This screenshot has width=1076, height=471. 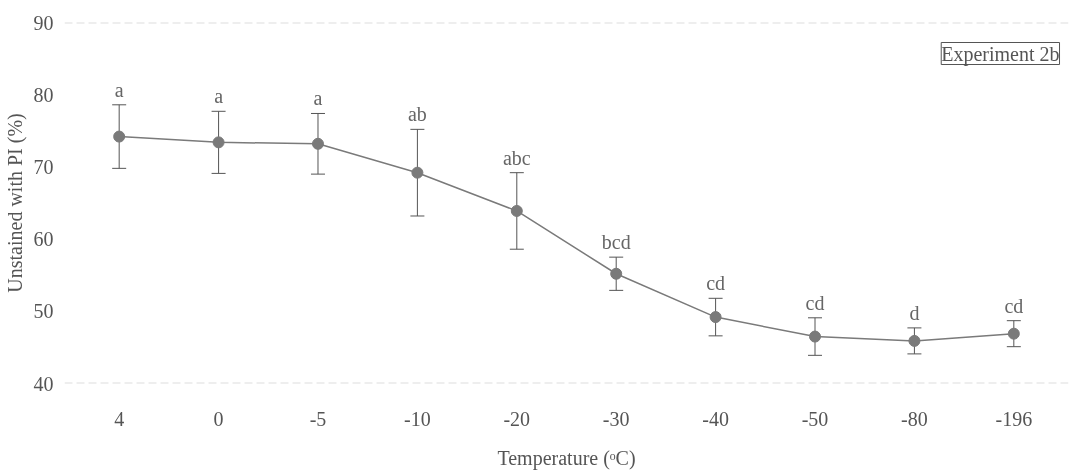 What do you see at coordinates (43, 22) in the screenshot?
I see `y-tick-label: 90` at bounding box center [43, 22].